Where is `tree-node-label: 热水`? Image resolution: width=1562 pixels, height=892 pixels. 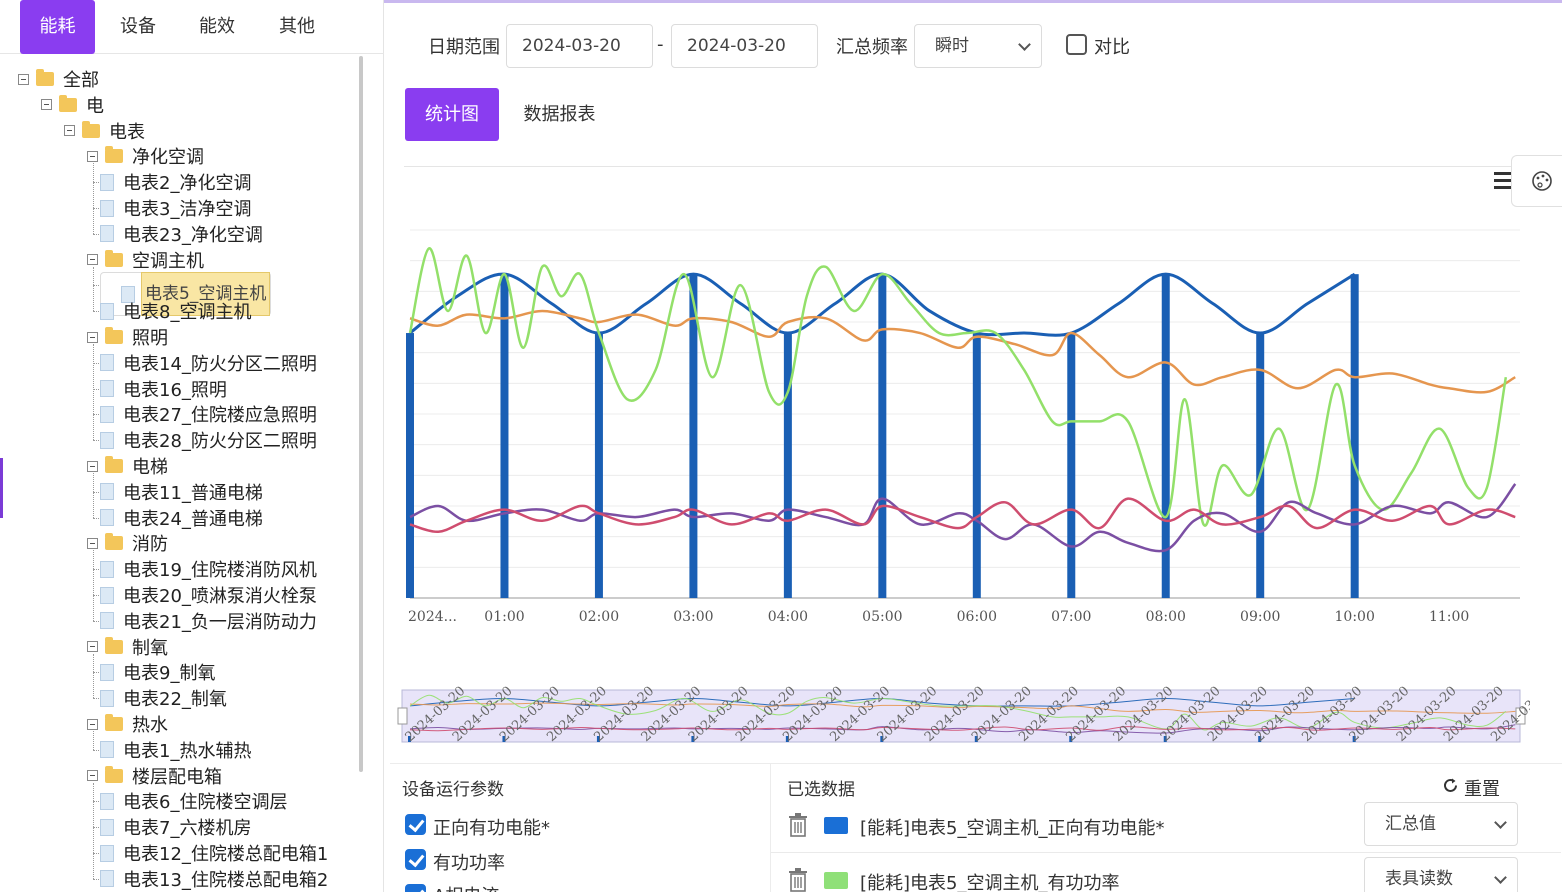 tree-node-label: 热水 is located at coordinates (150, 725).